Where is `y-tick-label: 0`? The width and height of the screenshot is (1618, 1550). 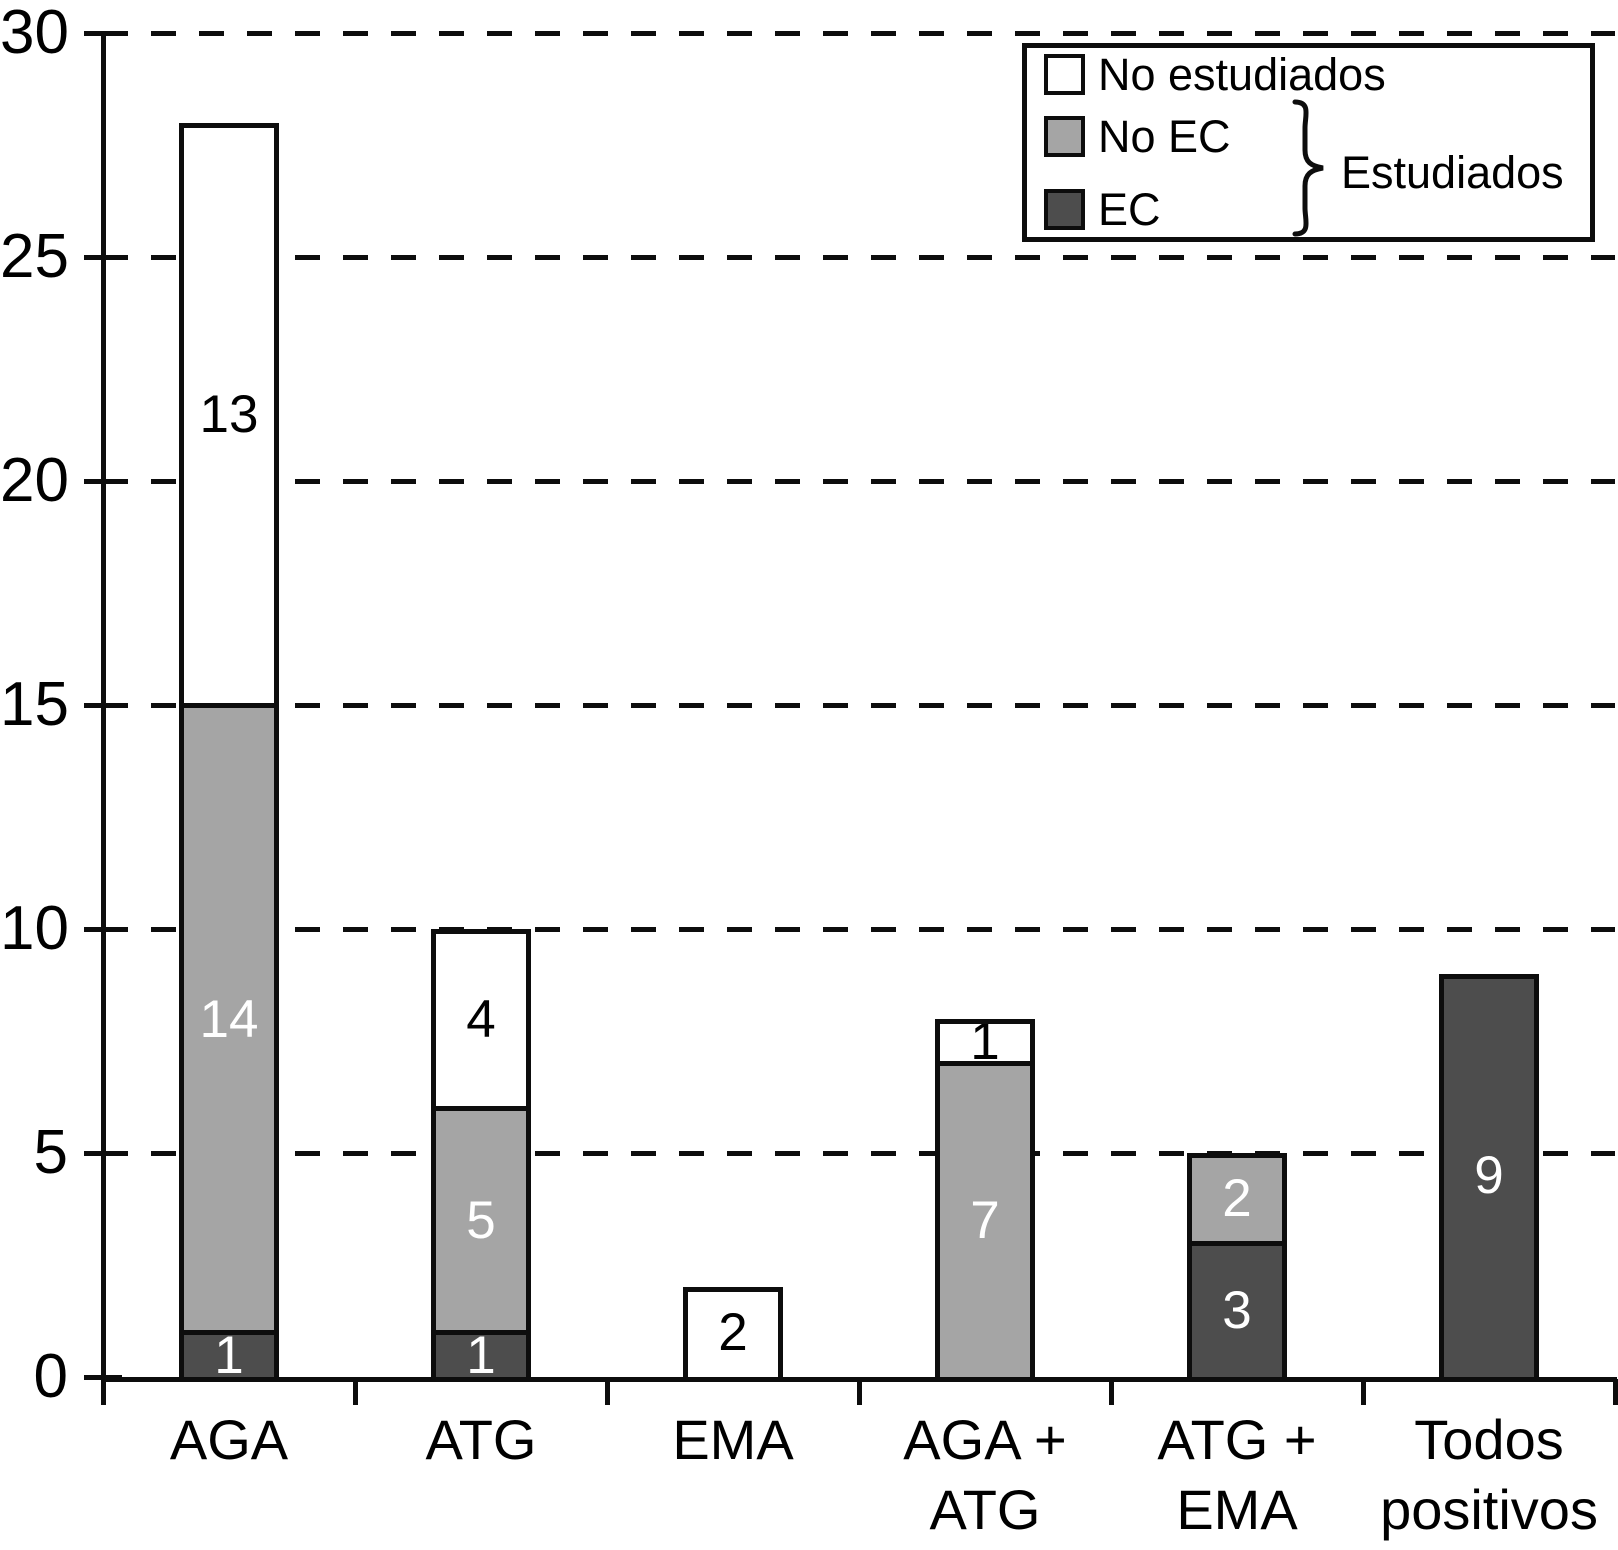 y-tick-label: 0 is located at coordinates (50, 1376).